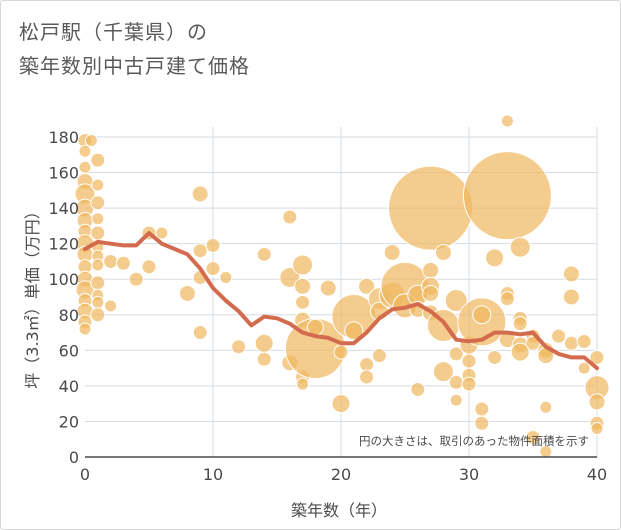 This screenshot has width=621, height=530. I want to click on y-tick-label: 180, so click(63, 137).